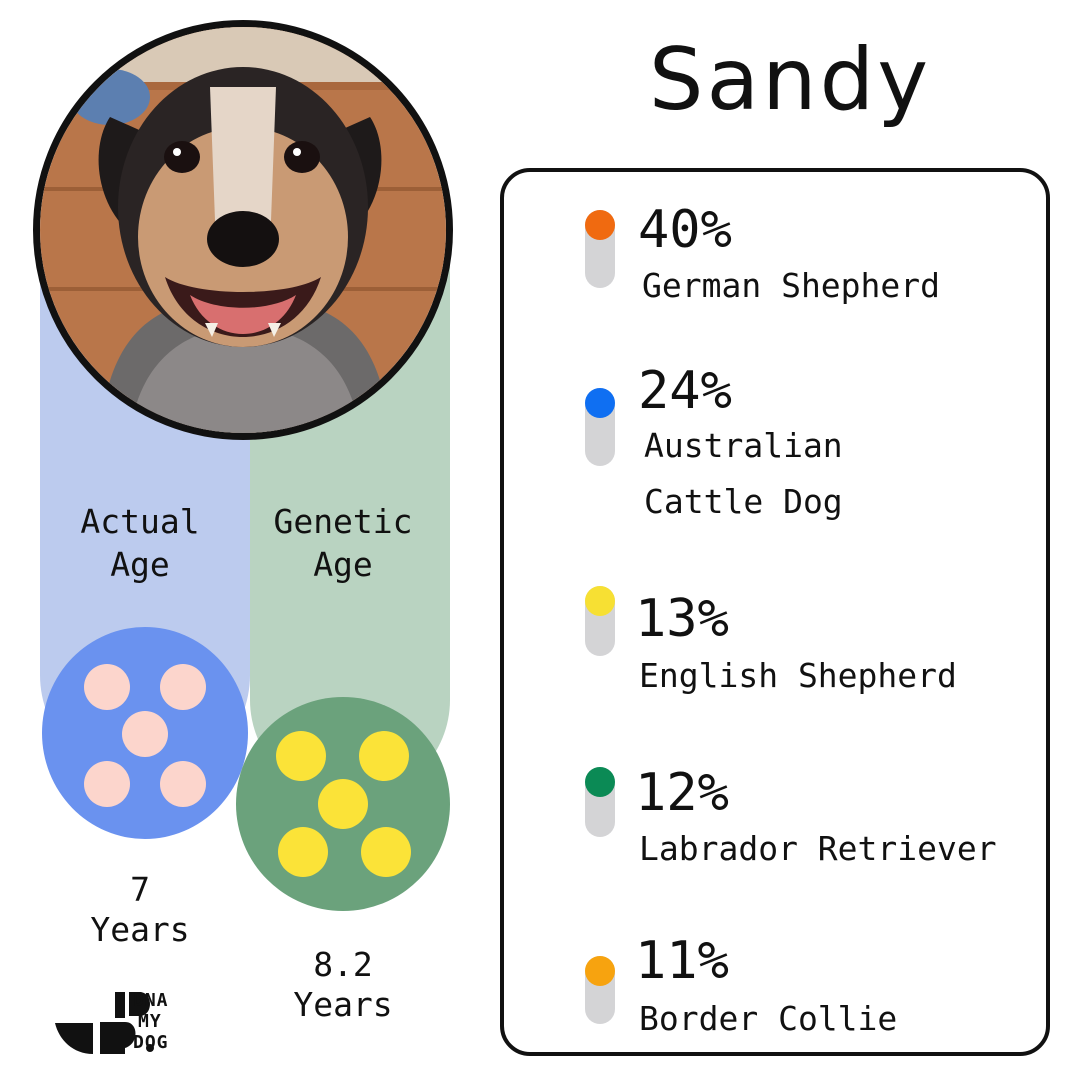  I want to click on actual-age-unit: Years, so click(140, 929).